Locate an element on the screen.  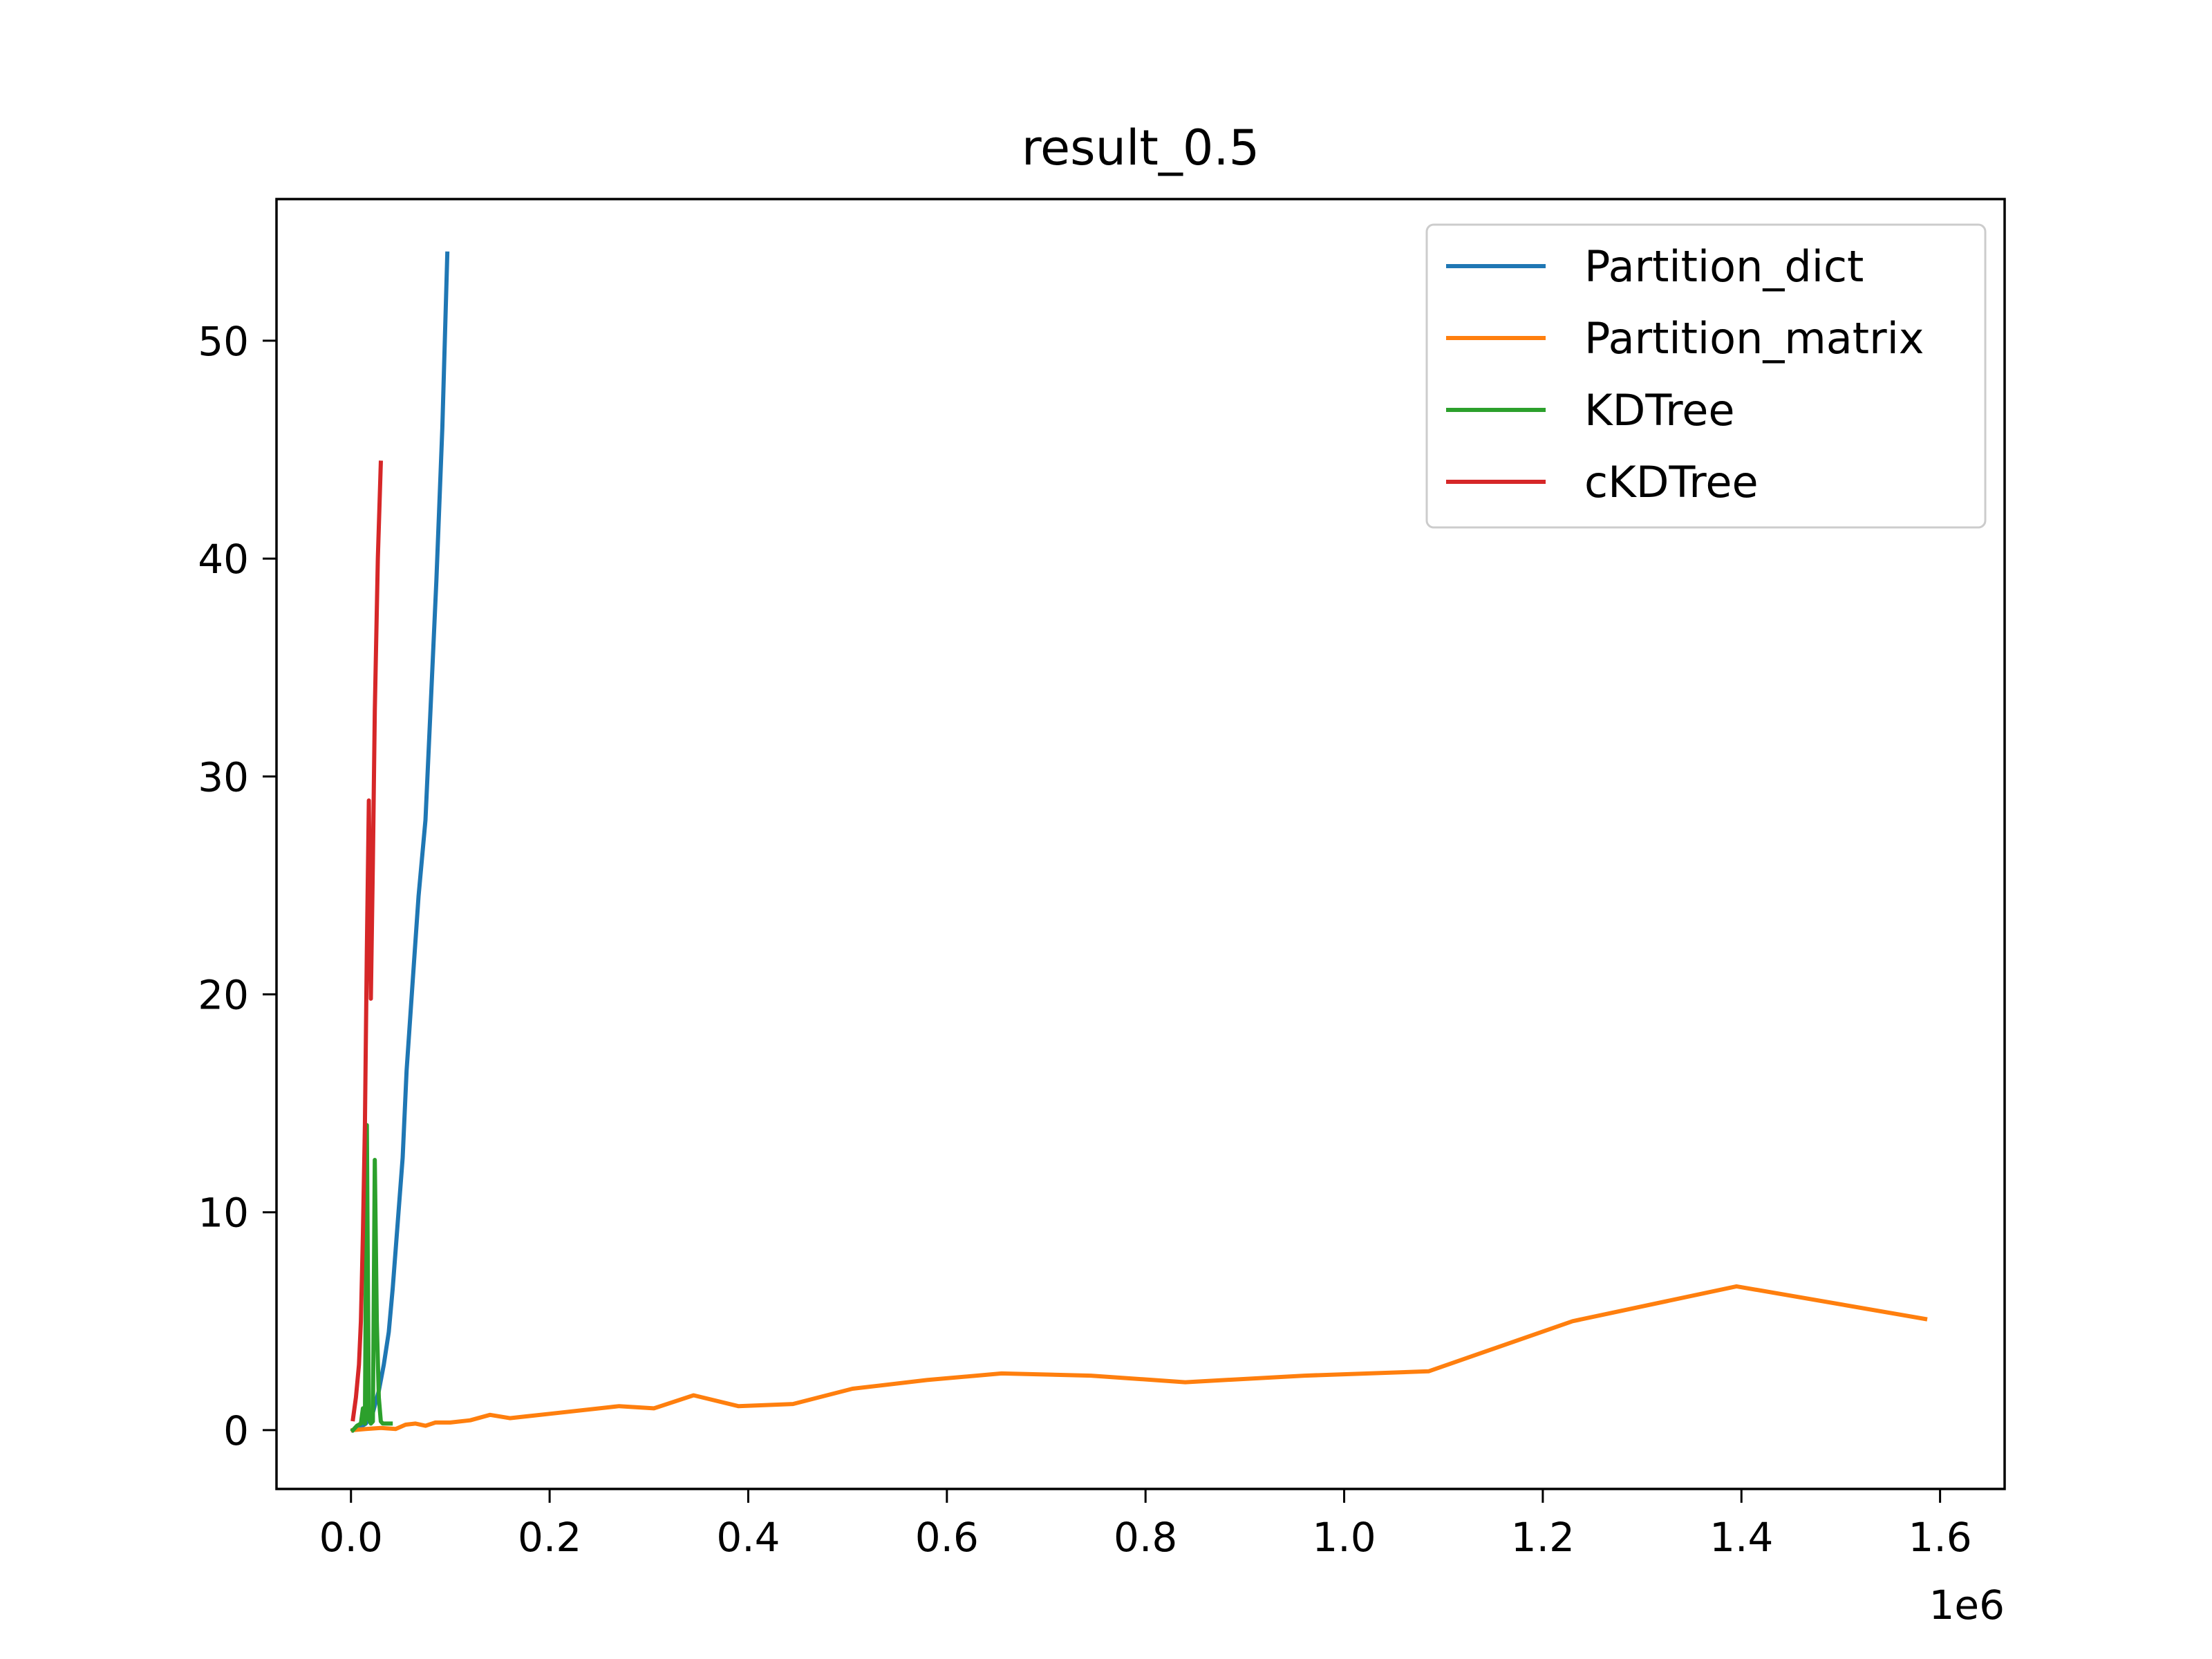
series-line-kdtree is located at coordinates (371, 1278).